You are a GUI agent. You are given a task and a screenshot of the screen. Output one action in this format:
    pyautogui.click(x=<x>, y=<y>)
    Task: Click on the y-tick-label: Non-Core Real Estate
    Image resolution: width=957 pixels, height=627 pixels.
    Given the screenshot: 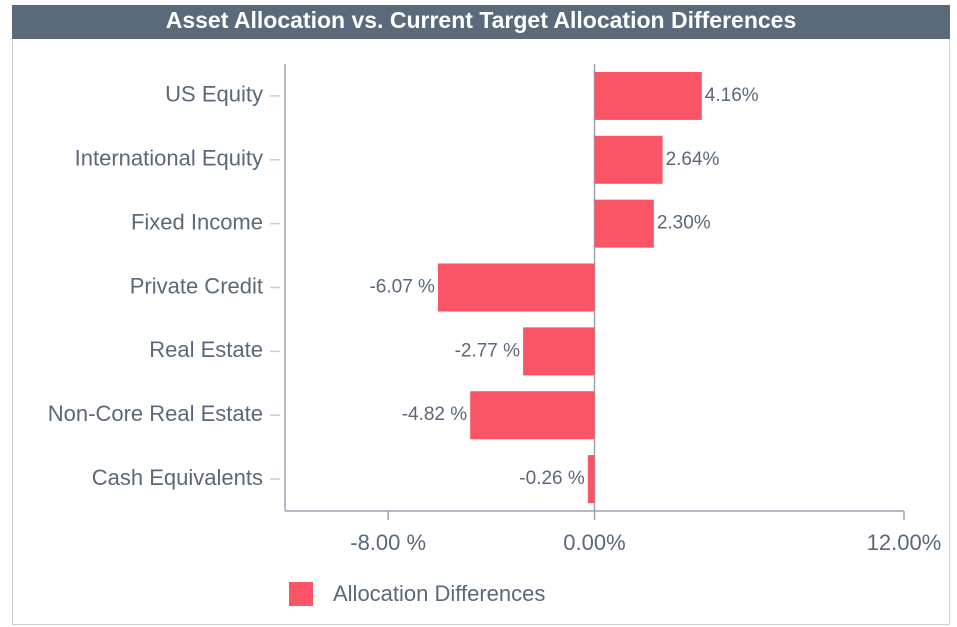 What is the action you would take?
    pyautogui.click(x=155, y=413)
    